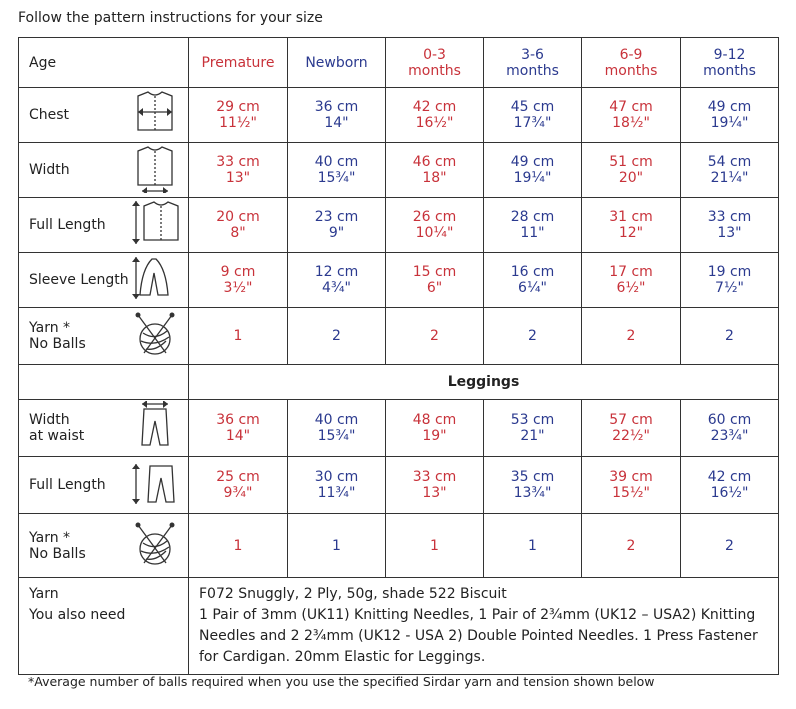  I want to click on label-wrap: Chest, so click(103, 115).